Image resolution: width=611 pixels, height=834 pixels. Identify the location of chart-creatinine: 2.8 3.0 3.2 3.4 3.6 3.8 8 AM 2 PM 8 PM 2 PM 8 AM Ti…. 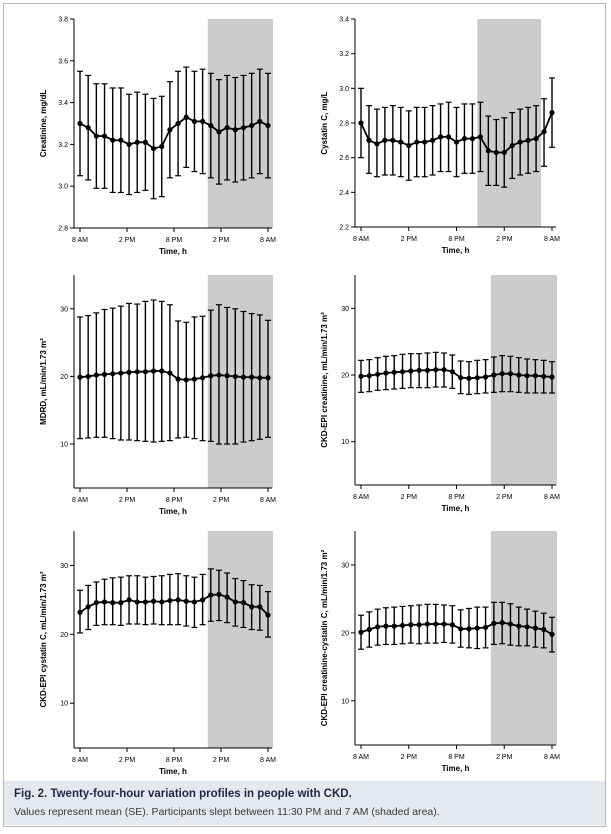
(157, 137).